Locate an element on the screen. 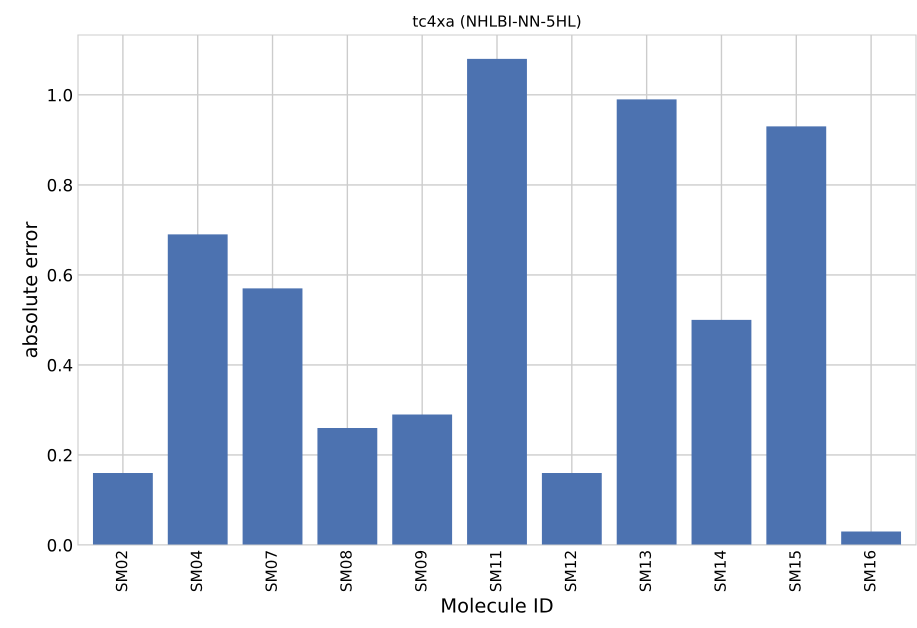 The height and width of the screenshot is (628, 917). x-tick-label: SM16 is located at coordinates (870, 571).